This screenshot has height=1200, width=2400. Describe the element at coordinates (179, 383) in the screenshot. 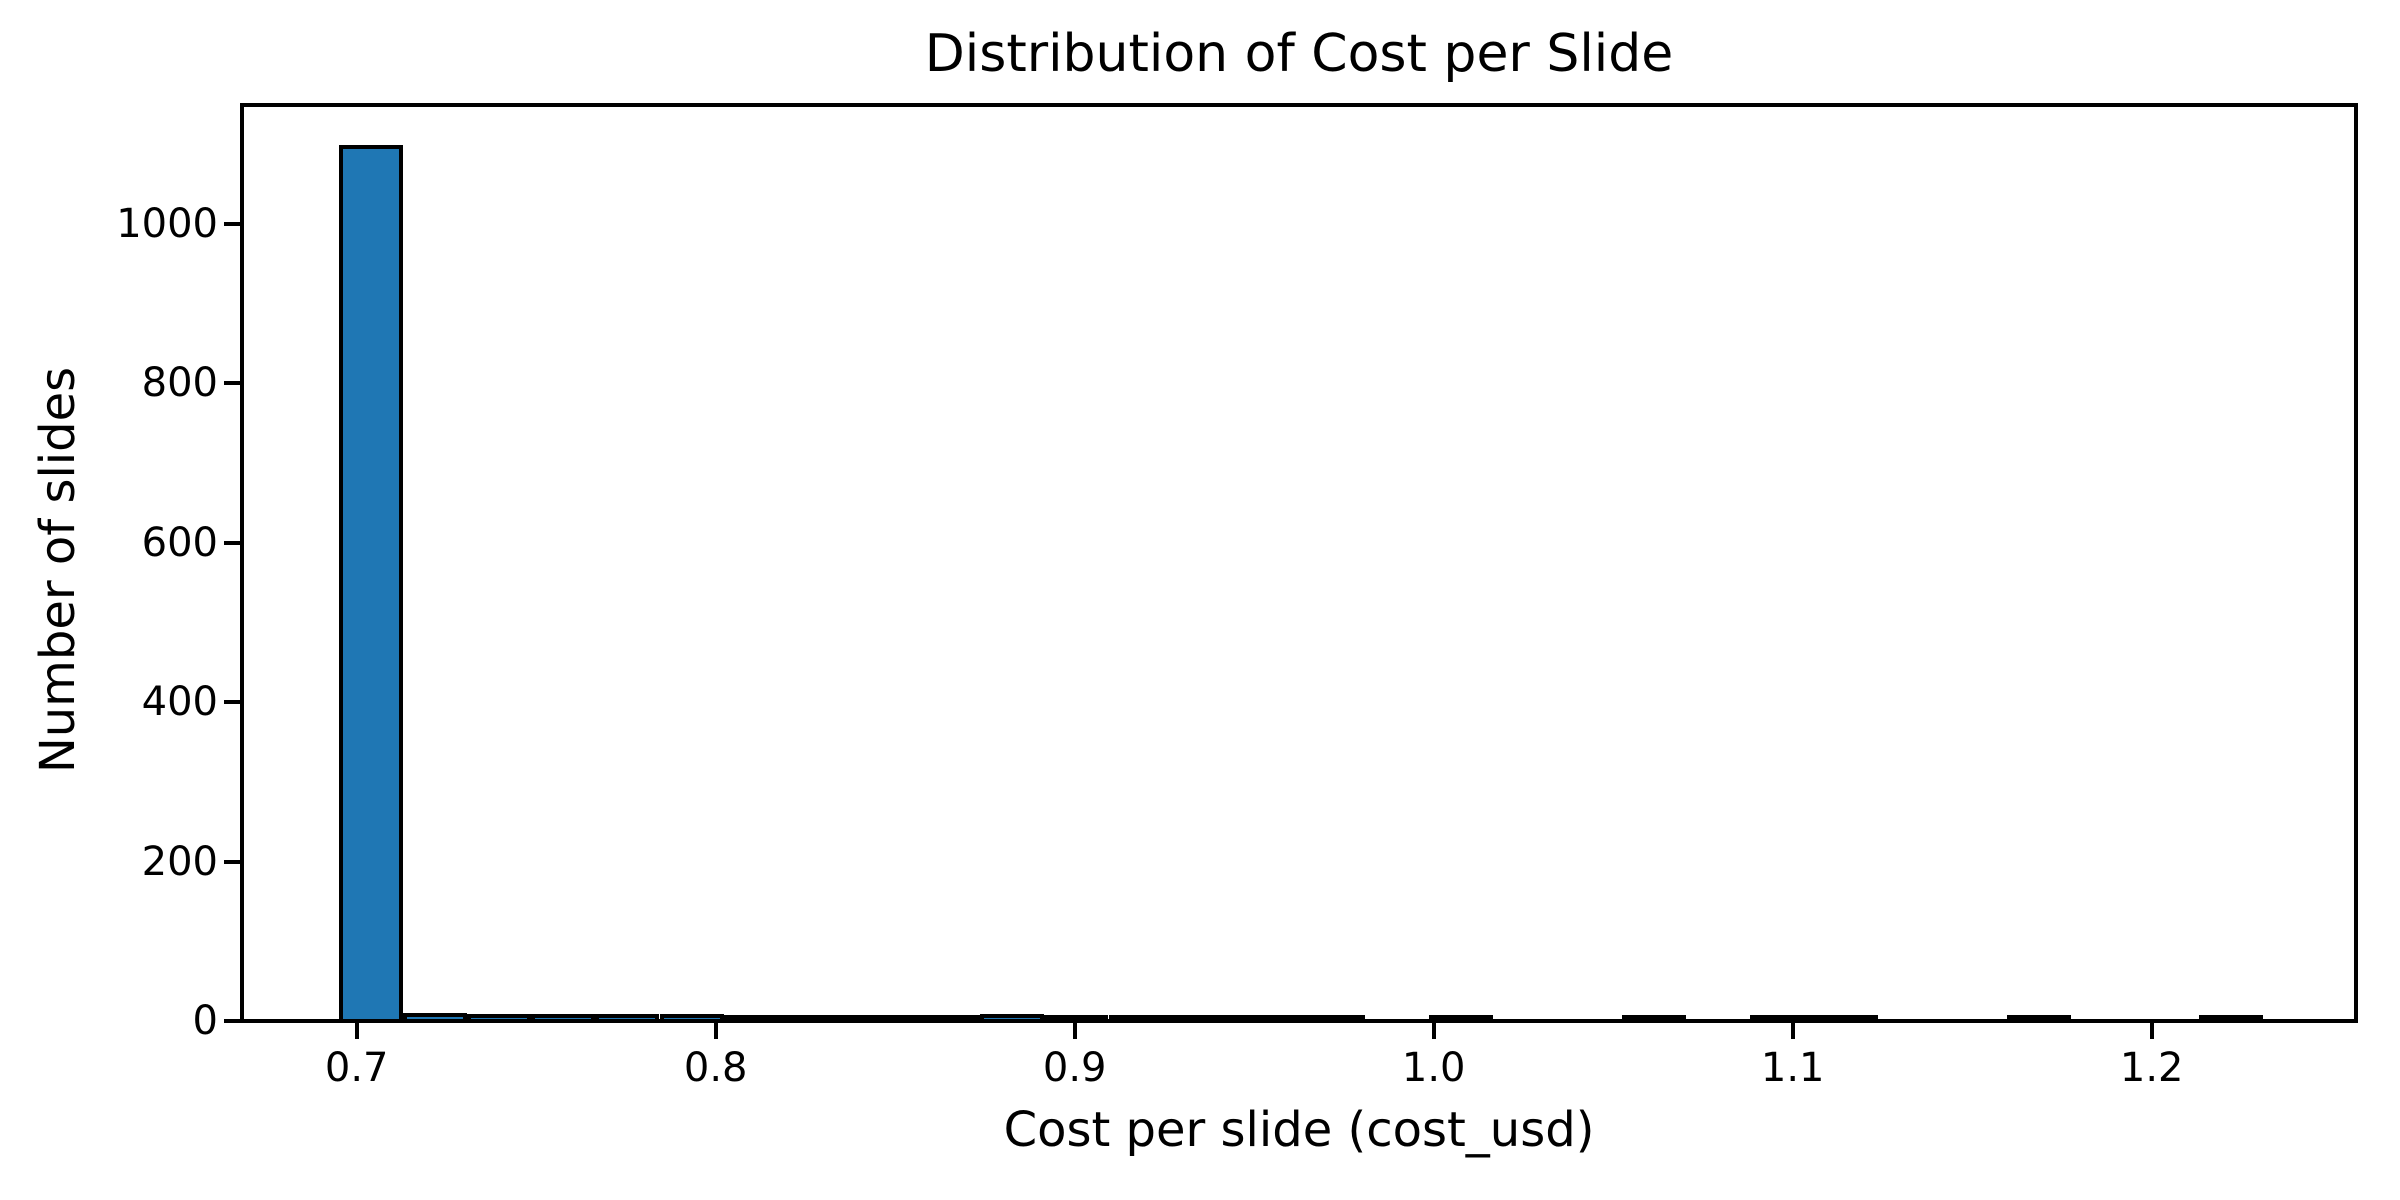

I see `y-tick-label: 800` at that location.